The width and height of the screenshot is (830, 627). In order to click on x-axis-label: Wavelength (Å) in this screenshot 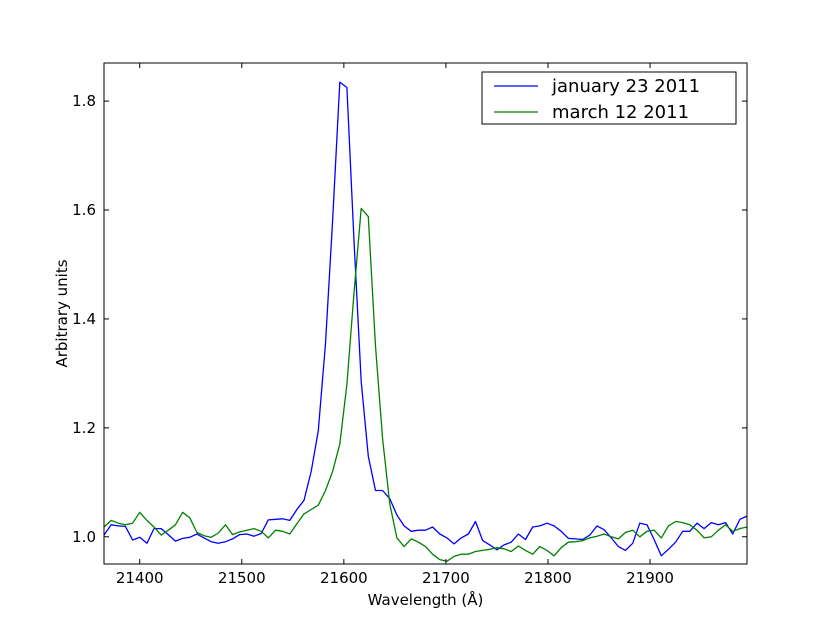, I will do `click(426, 599)`.